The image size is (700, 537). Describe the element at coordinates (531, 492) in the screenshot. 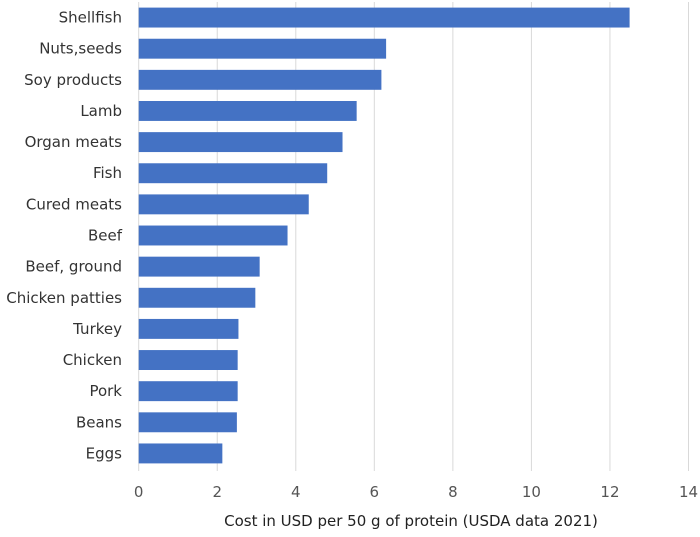

I see `x-tick-label: 10` at that location.